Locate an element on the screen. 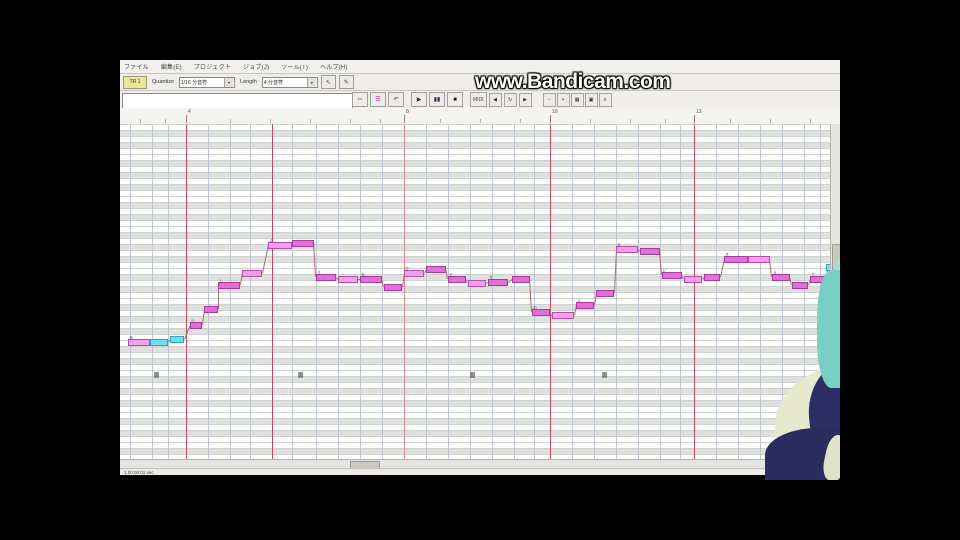  status-bar: 1.00:00:01 sec is located at coordinates (480, 471).